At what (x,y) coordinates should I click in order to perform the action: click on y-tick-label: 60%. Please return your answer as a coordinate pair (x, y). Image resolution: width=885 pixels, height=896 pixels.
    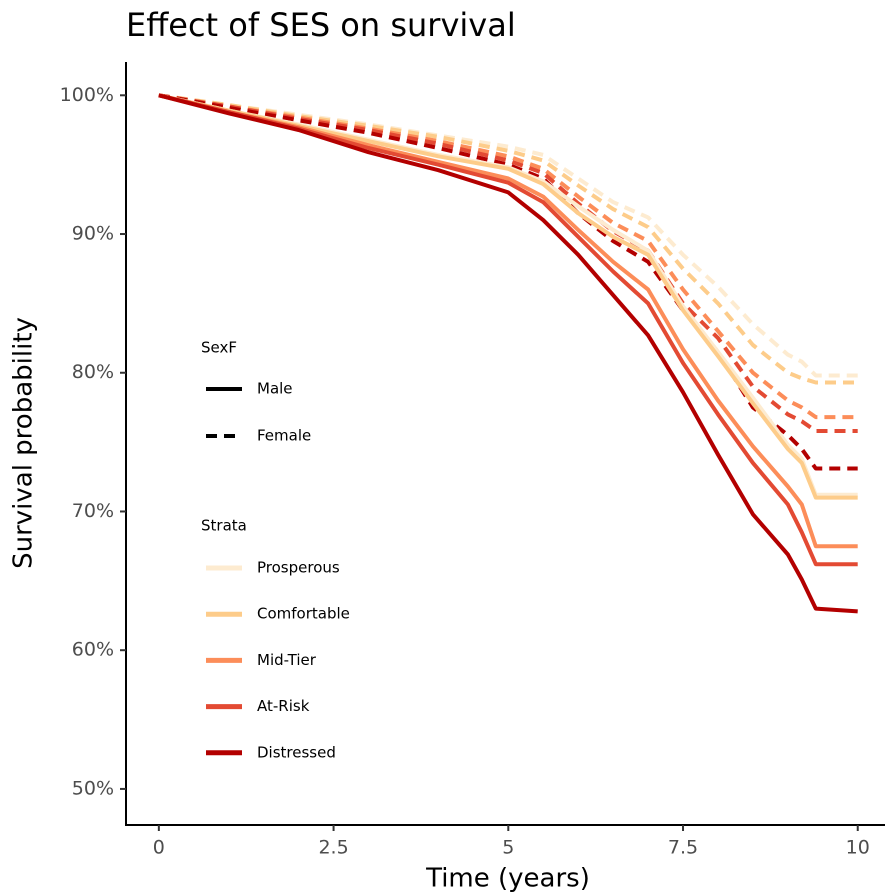
    Looking at the image, I should click on (93, 650).